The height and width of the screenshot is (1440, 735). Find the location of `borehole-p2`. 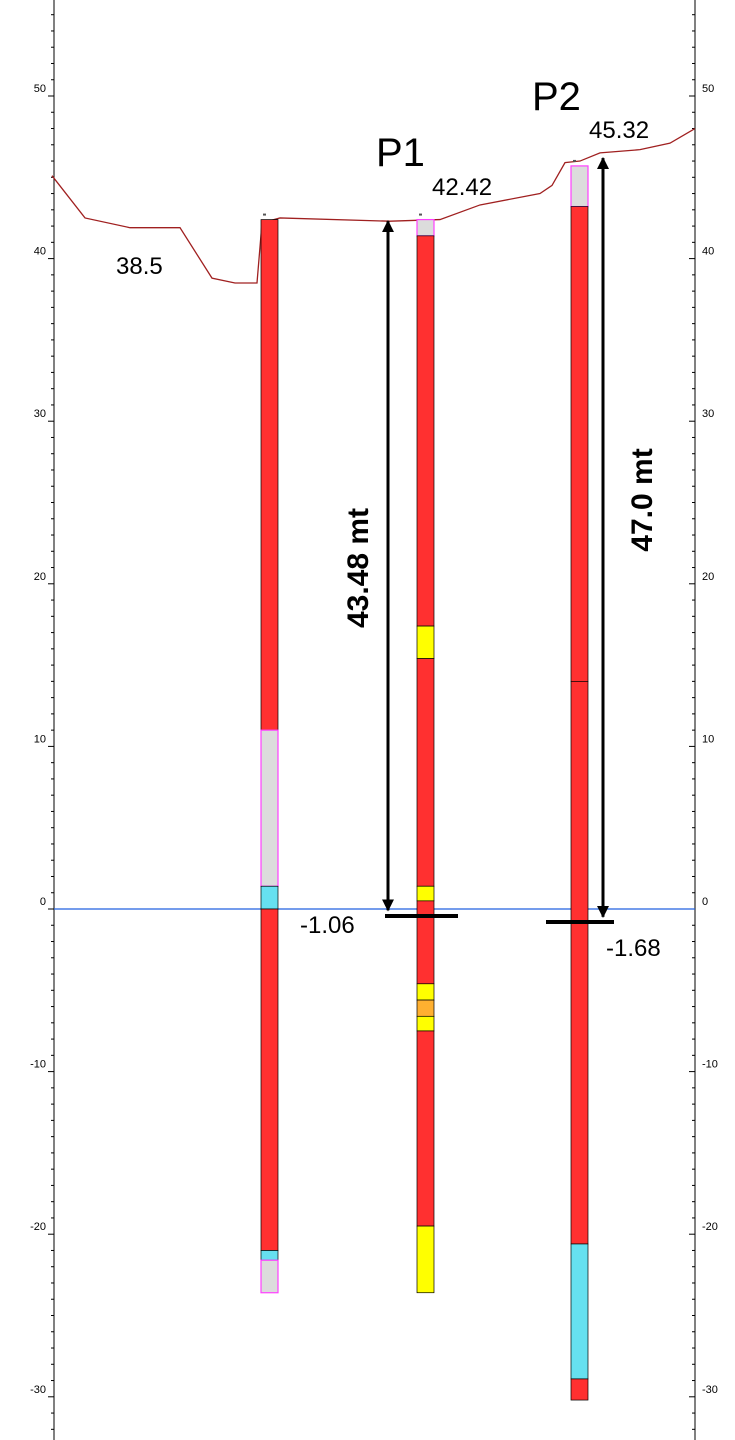

borehole-p2 is located at coordinates (579, 780).